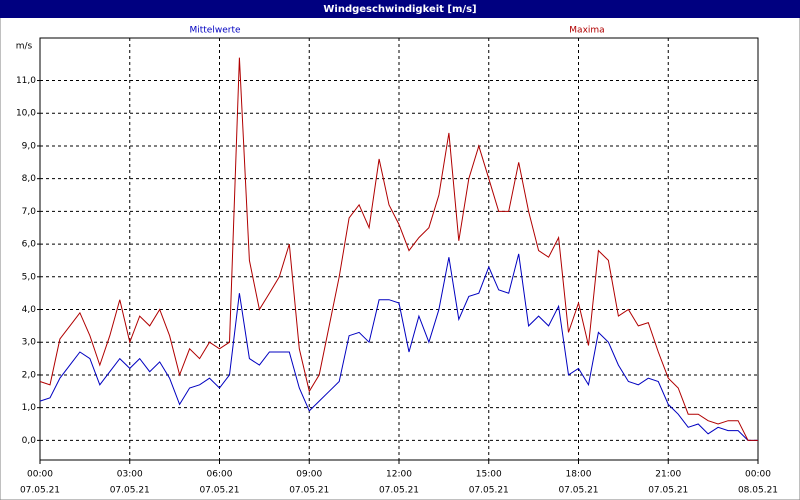  What do you see at coordinates (29, 277) in the screenshot?
I see `y-tick-label: 5,0` at bounding box center [29, 277].